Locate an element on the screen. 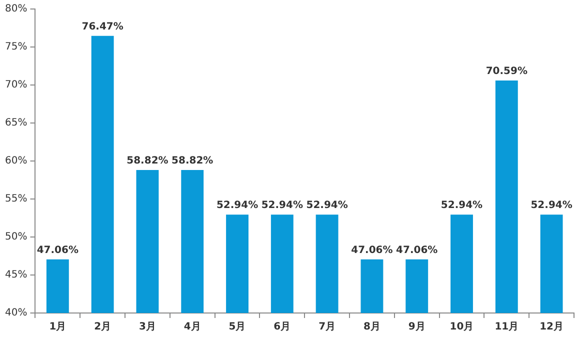 The height and width of the screenshot is (340, 580). x-tick-label: 1月 is located at coordinates (57, 327).